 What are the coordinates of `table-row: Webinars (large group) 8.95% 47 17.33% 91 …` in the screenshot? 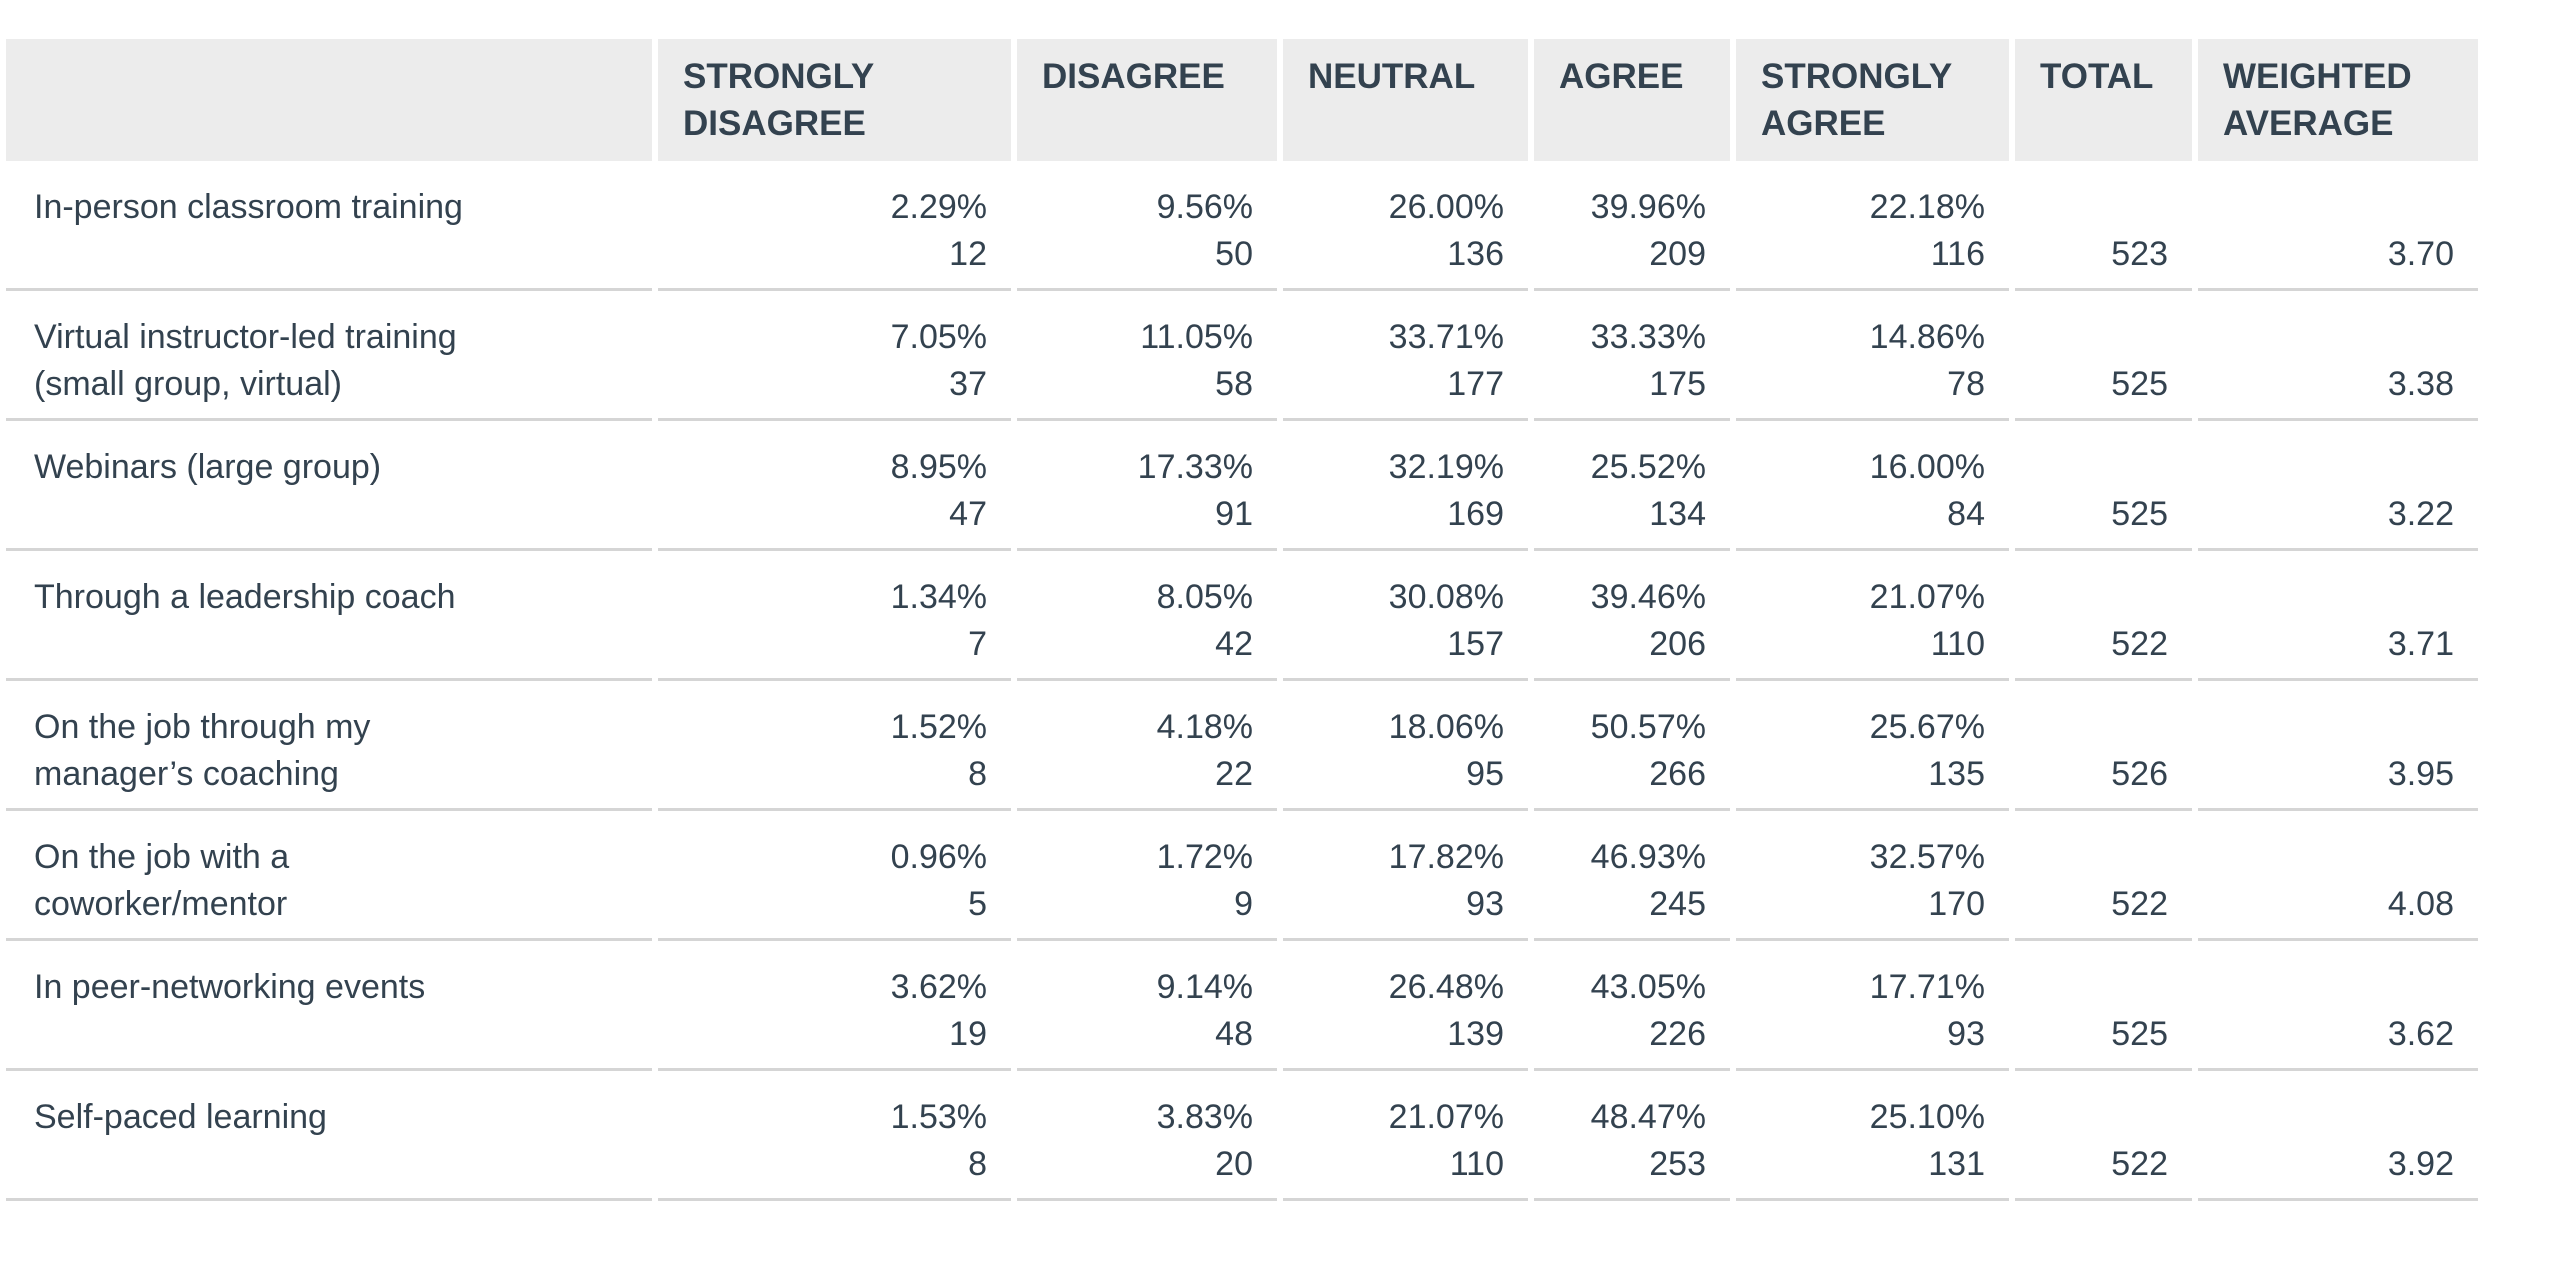 It's located at (1242, 486).